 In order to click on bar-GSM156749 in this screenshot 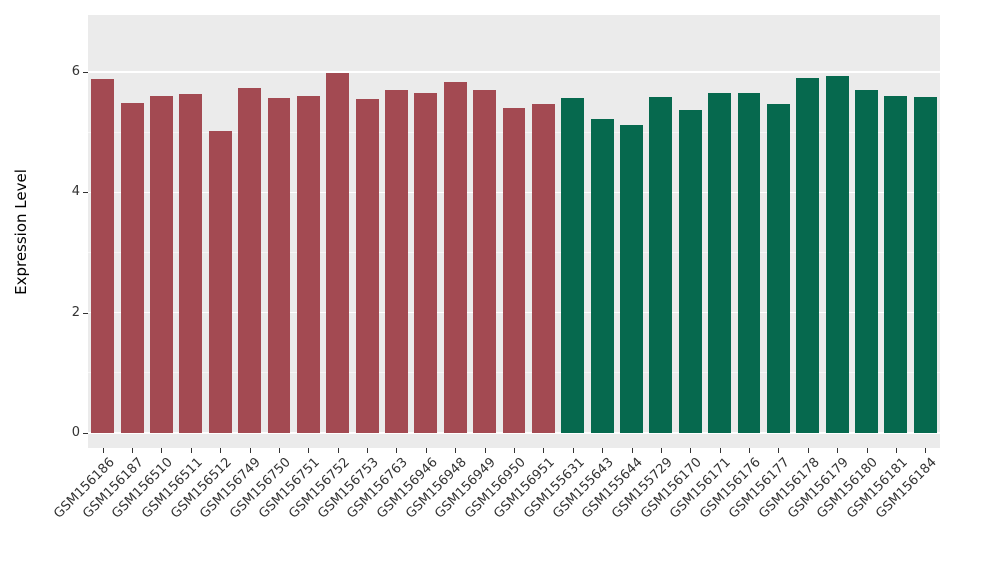, I will do `click(250, 260)`.